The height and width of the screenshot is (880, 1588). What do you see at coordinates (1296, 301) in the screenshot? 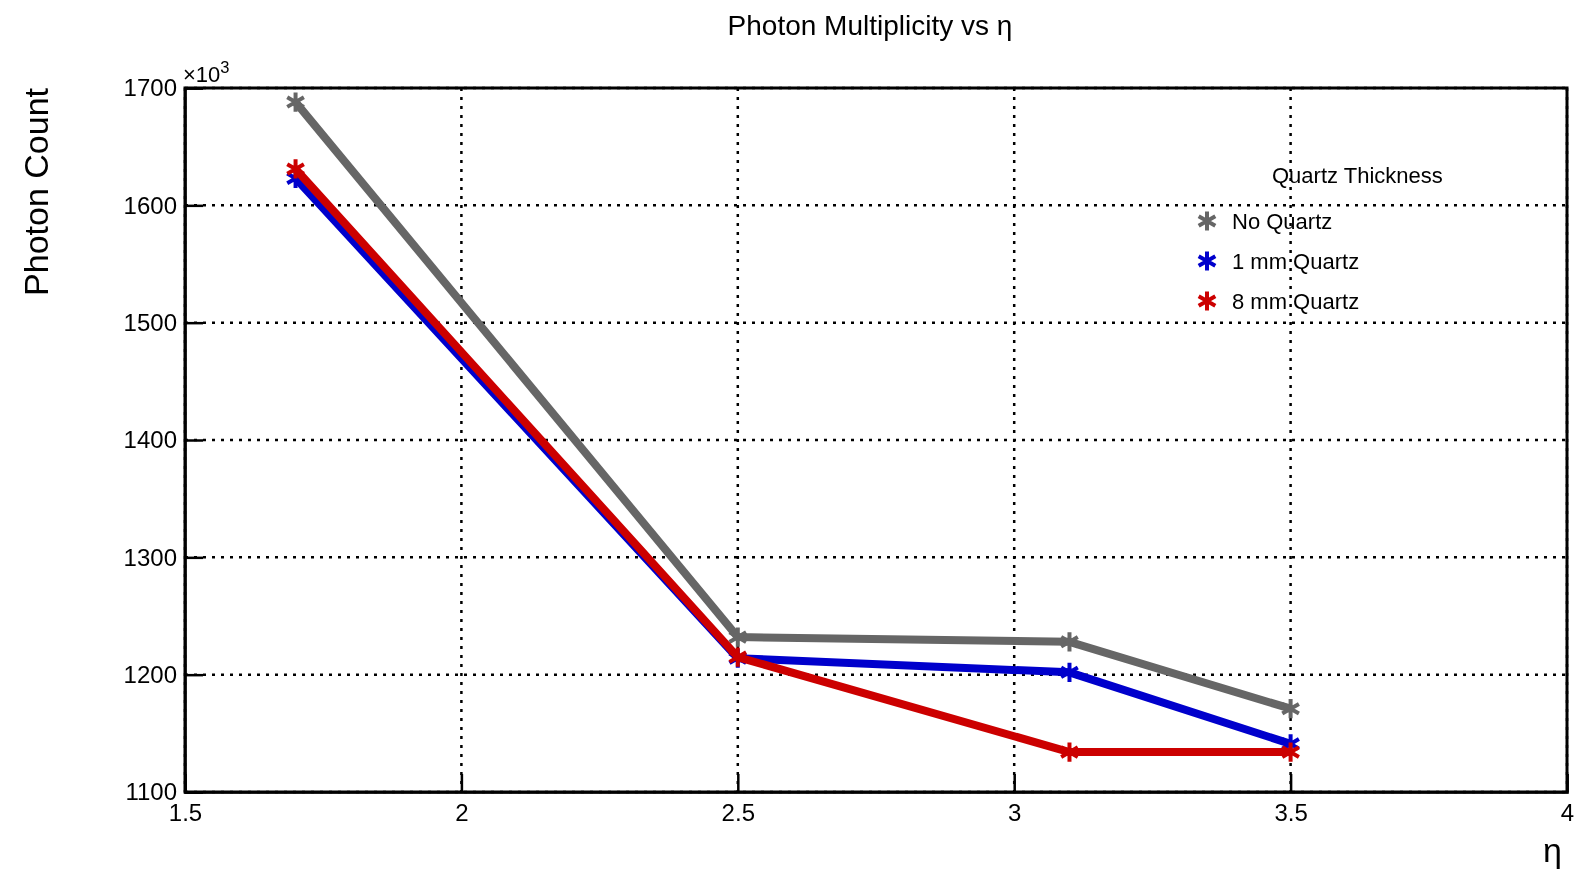
I see `legend-label: 8 mm Quartz` at bounding box center [1296, 301].